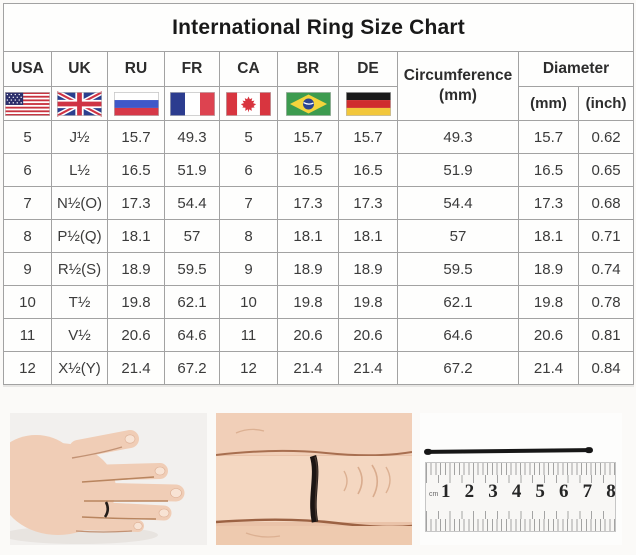  Describe the element at coordinates (368, 103) in the screenshot. I see `germany-flag-icon` at that location.